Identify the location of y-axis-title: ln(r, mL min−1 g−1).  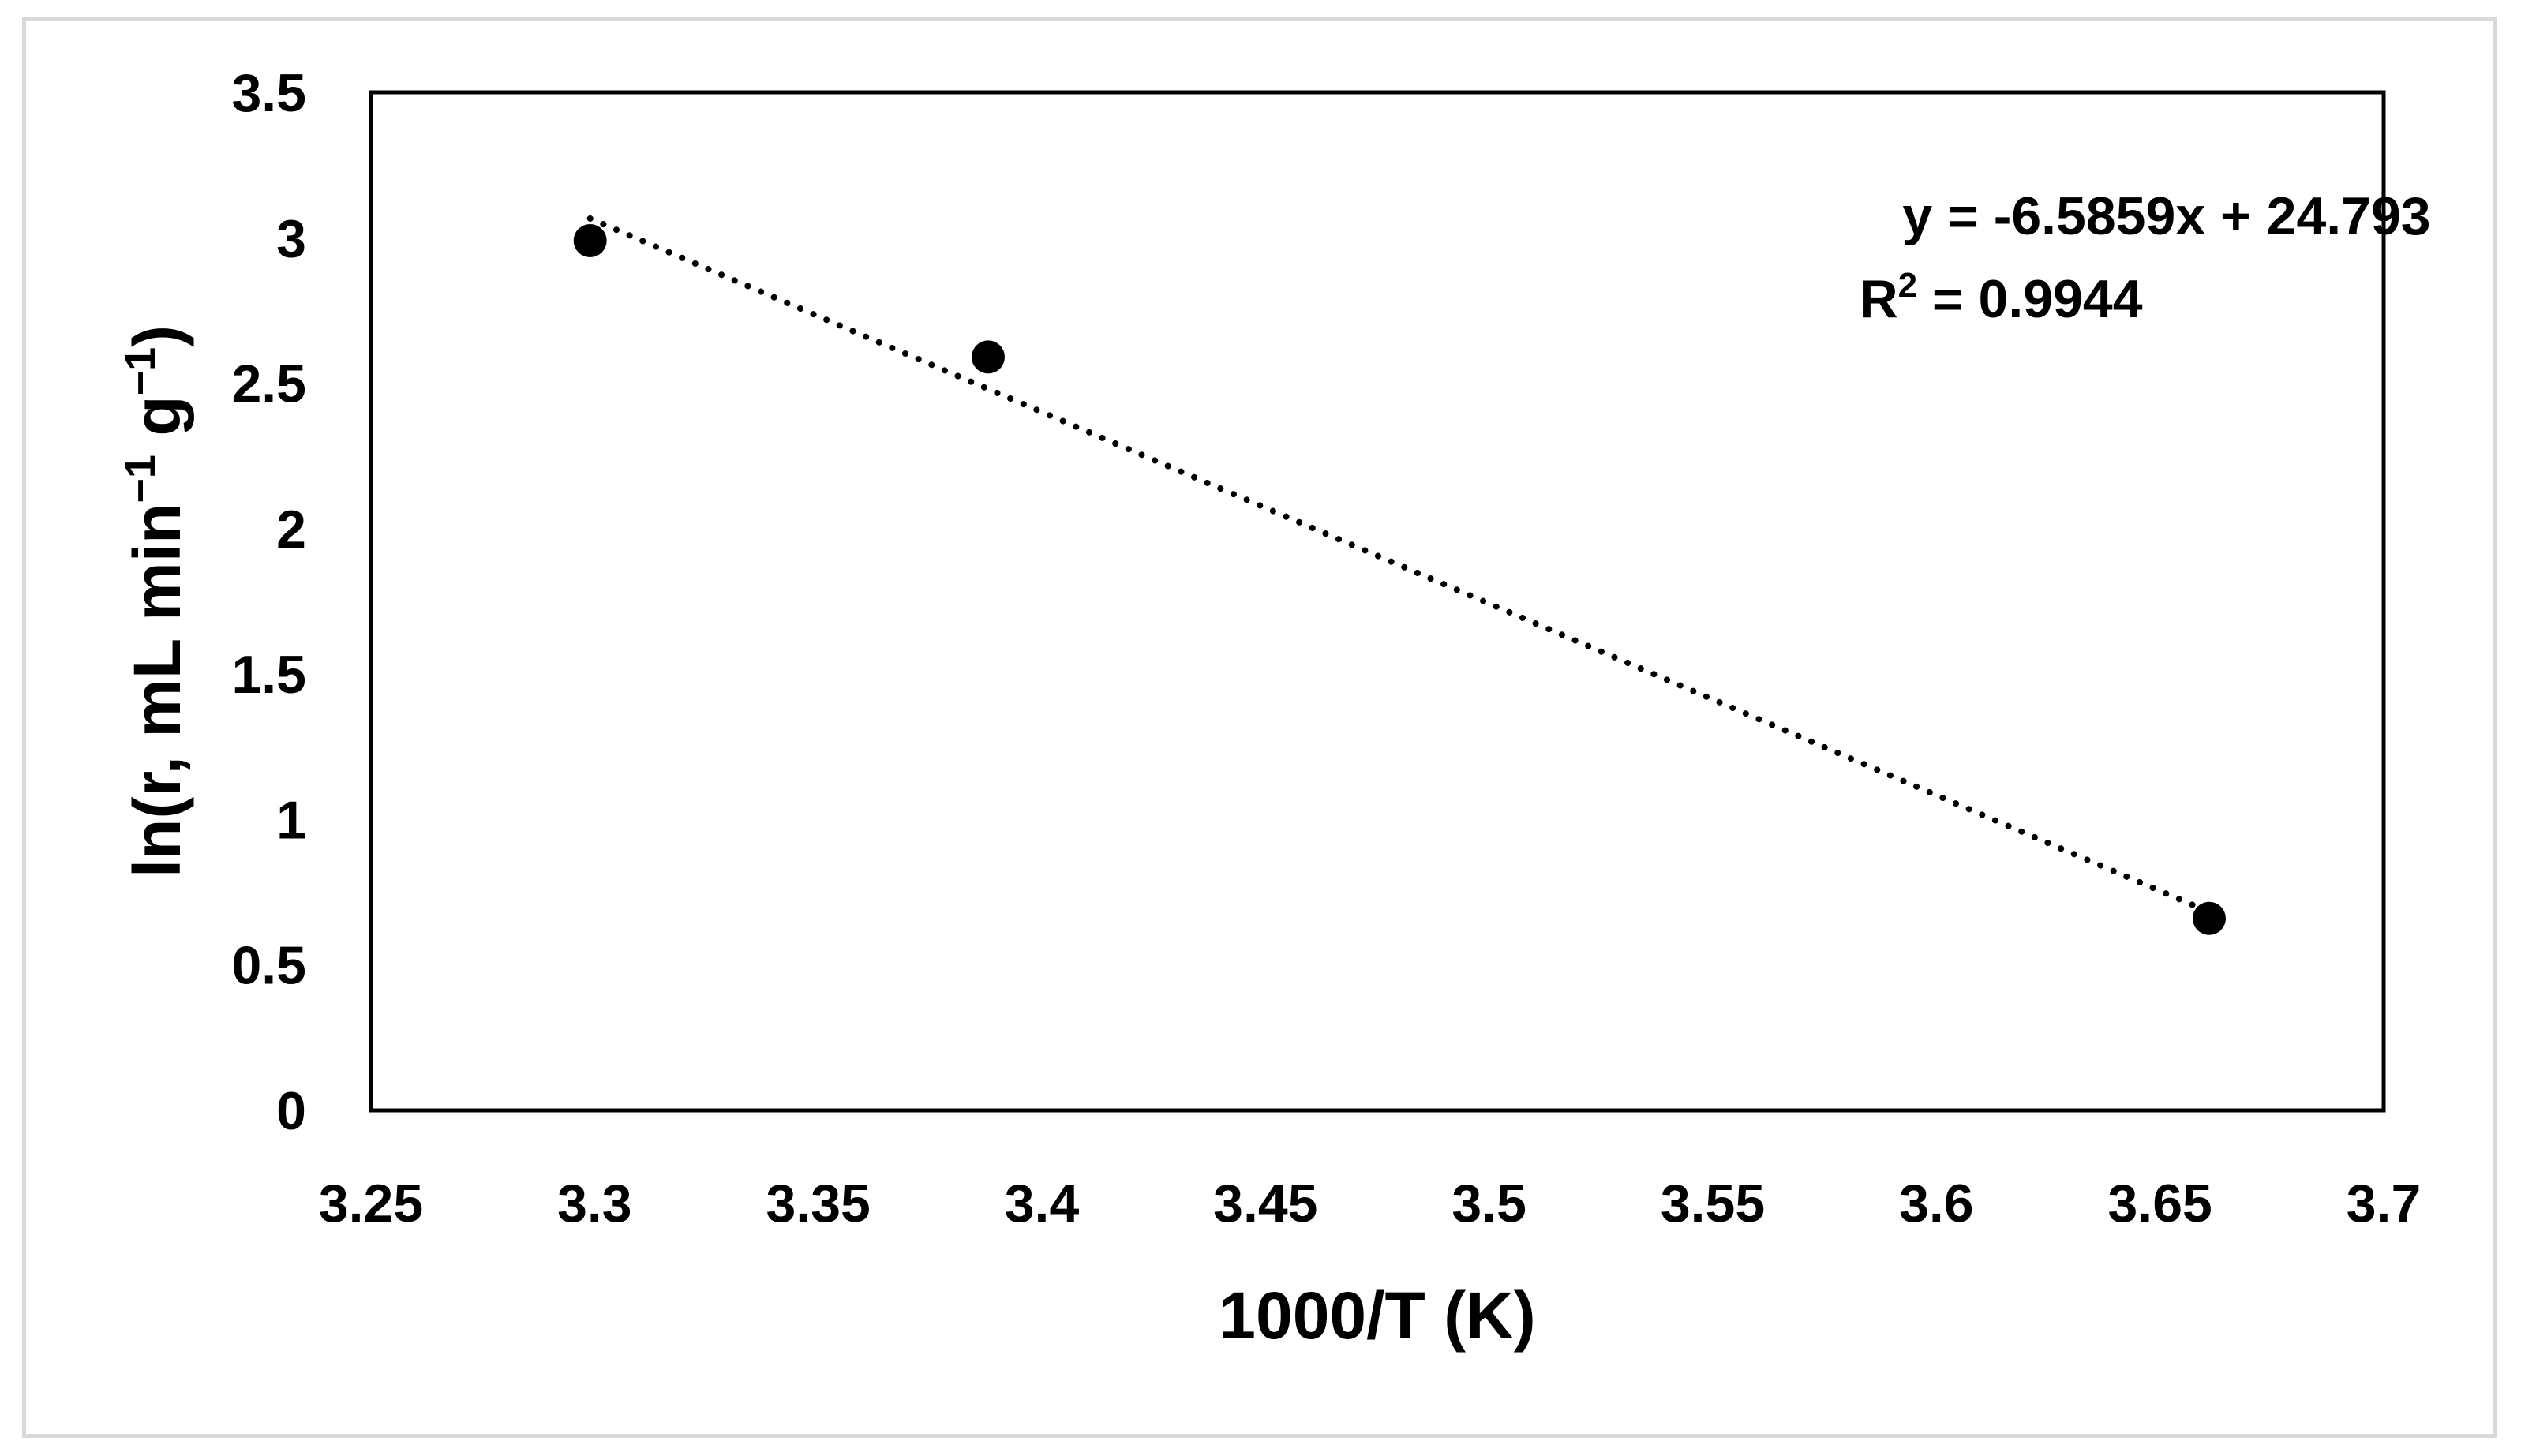
(156, 601).